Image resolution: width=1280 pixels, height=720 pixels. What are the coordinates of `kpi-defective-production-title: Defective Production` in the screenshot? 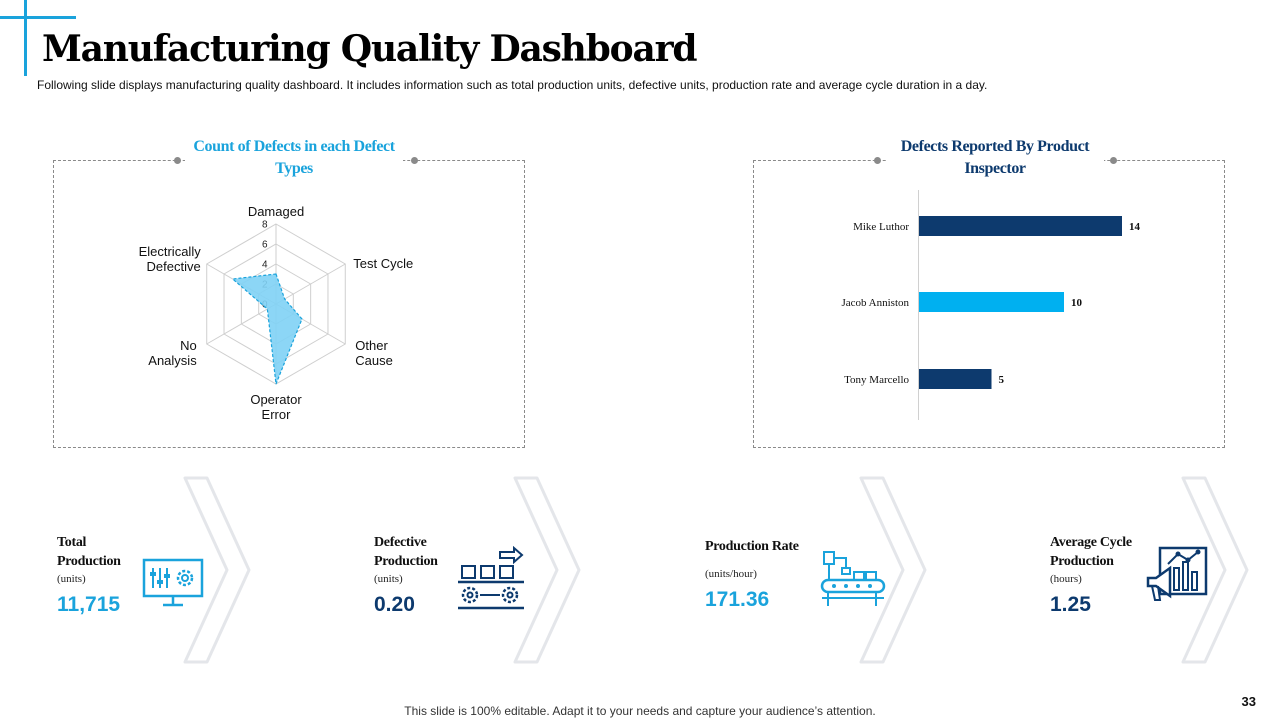 It's located at (406, 552).